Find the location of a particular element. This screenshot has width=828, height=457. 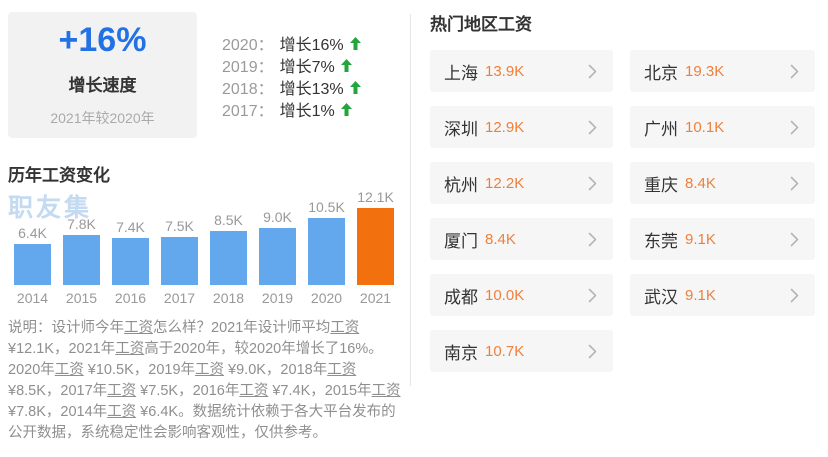

city-name: 厦门 is located at coordinates (461, 241).